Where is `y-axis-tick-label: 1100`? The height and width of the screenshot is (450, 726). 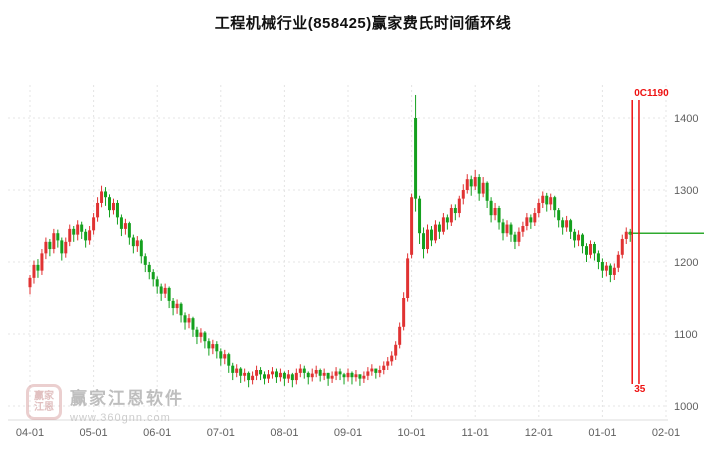
y-axis-tick-label: 1100 is located at coordinates (686, 335).